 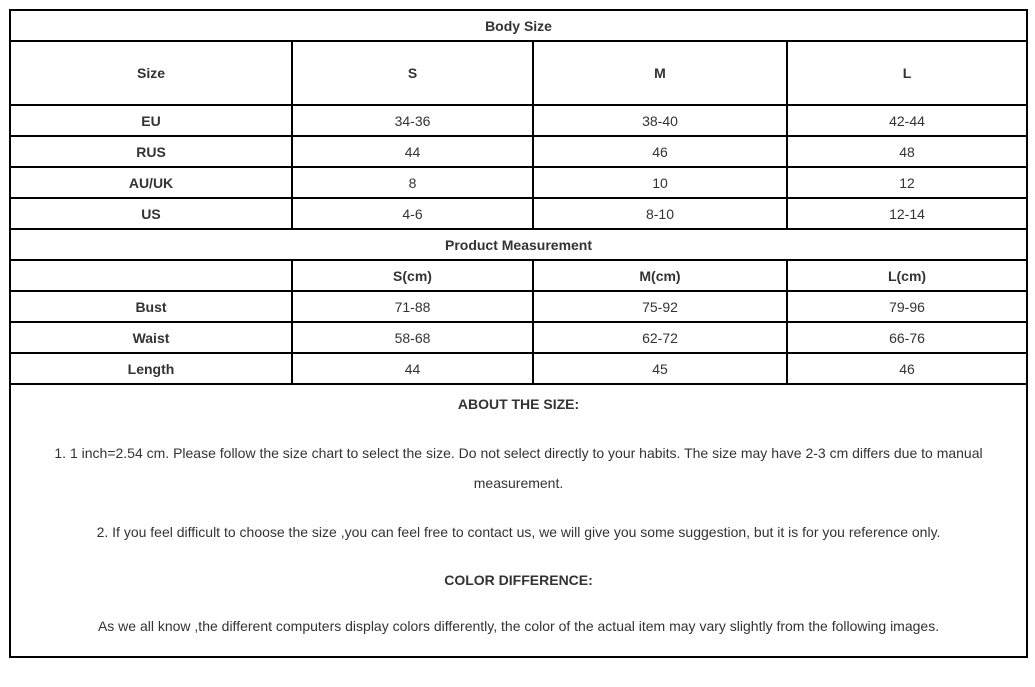 What do you see at coordinates (151, 182) in the screenshot?
I see `row-label: AU/UK` at bounding box center [151, 182].